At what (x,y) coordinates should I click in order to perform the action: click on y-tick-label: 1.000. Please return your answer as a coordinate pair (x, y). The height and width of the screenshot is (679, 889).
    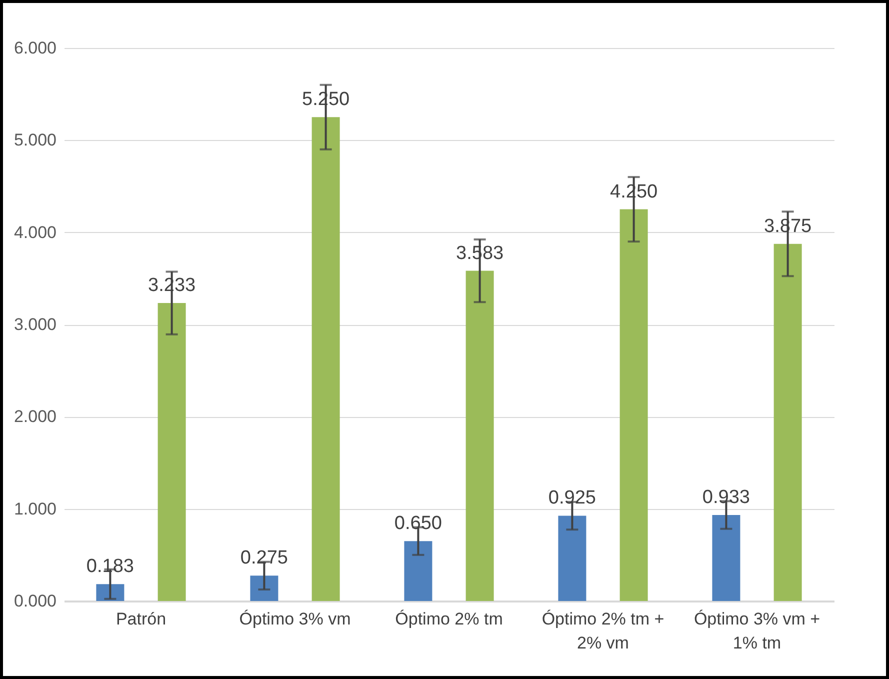
    Looking at the image, I should click on (35, 508).